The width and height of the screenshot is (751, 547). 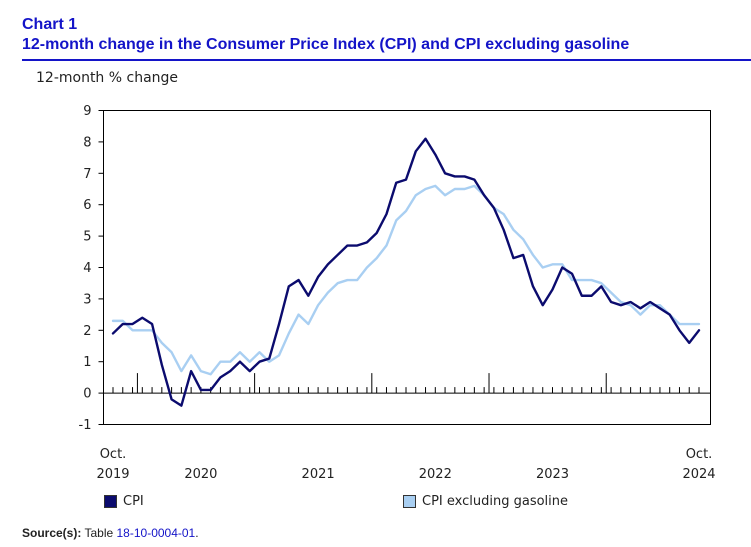 I want to click on x-tick-label: 2023, so click(x=552, y=474).